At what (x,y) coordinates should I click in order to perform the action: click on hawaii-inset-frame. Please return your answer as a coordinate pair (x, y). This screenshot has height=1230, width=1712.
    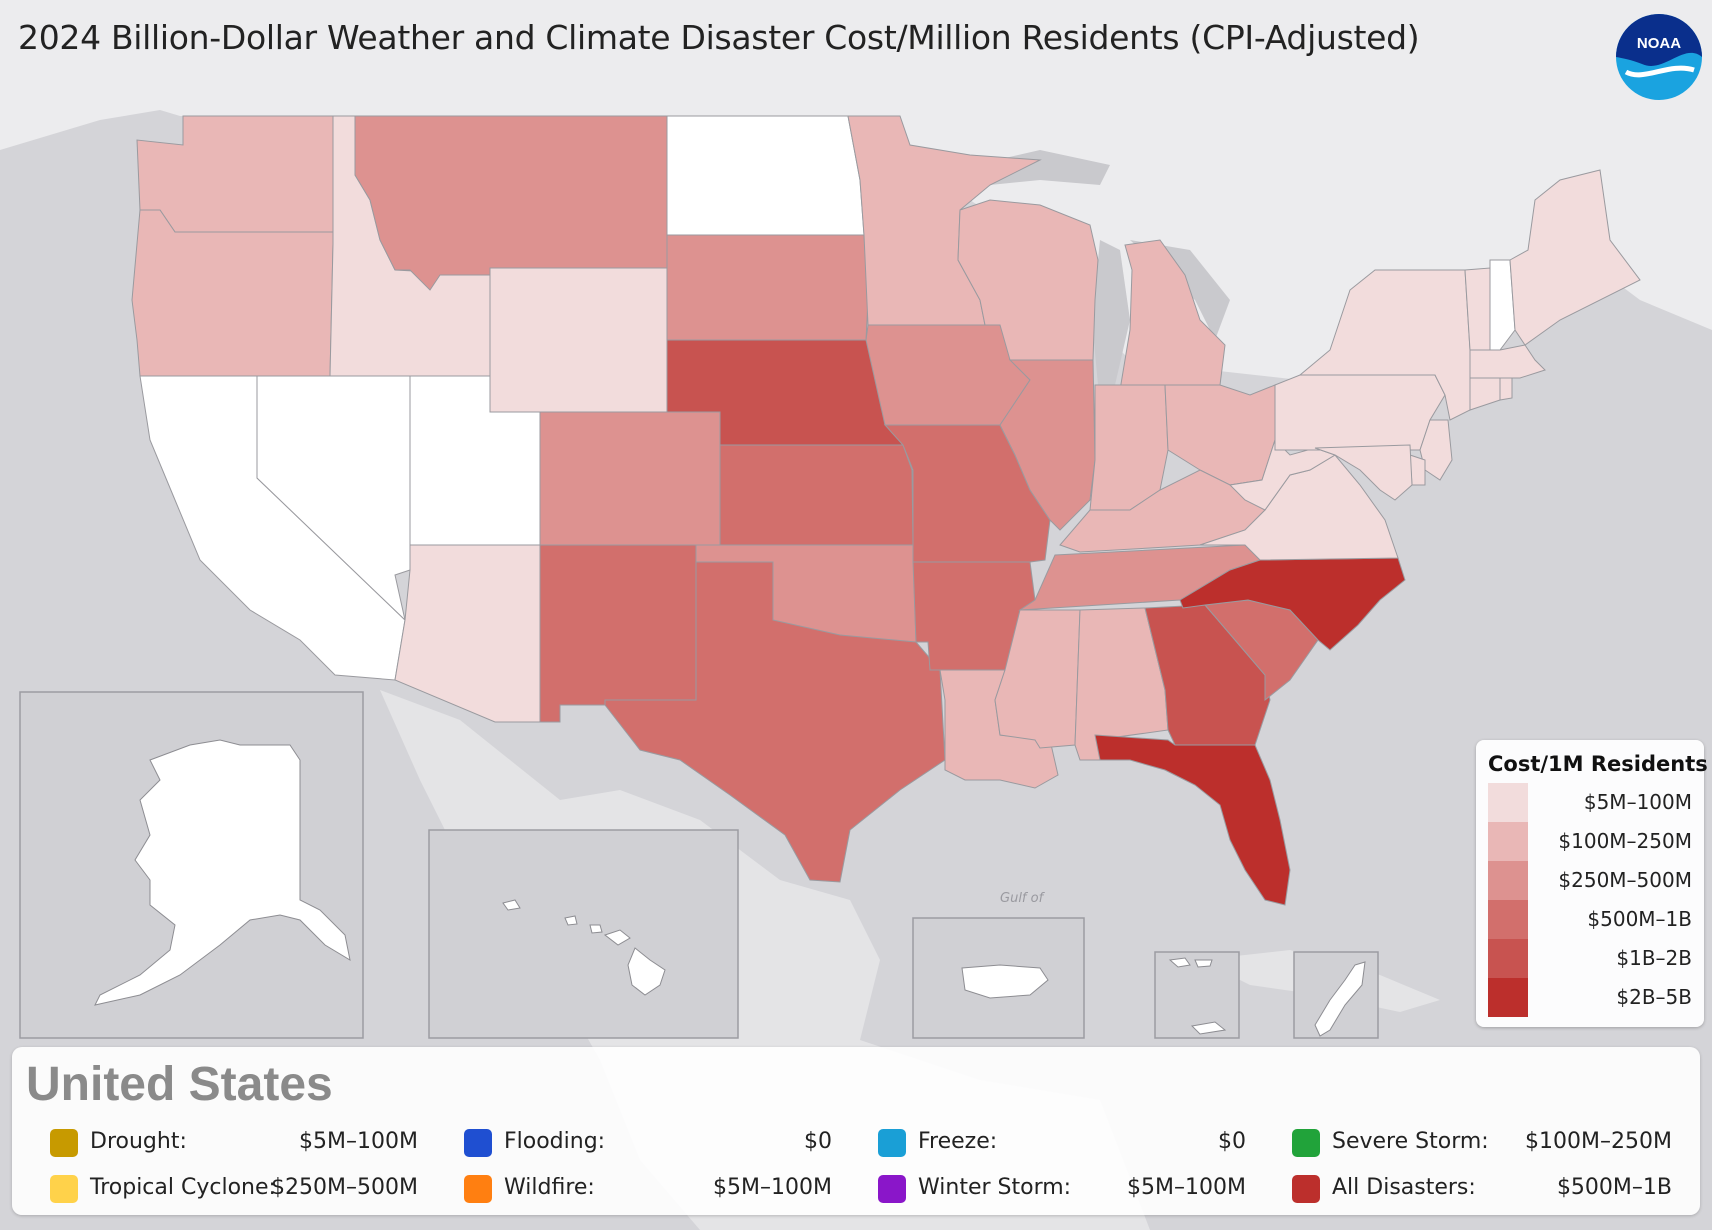
    Looking at the image, I should click on (583, 934).